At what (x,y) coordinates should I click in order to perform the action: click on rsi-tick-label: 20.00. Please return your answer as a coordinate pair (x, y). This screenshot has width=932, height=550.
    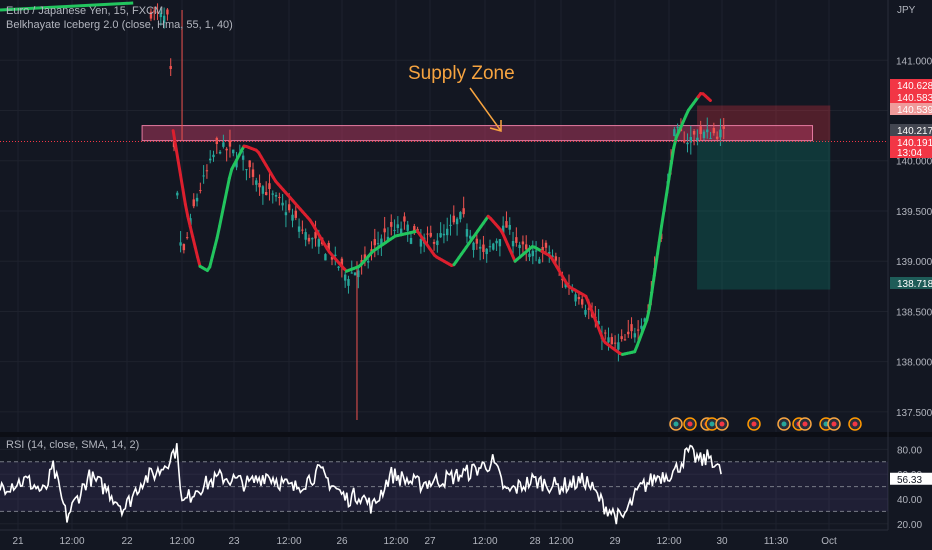
    Looking at the image, I should click on (909, 525).